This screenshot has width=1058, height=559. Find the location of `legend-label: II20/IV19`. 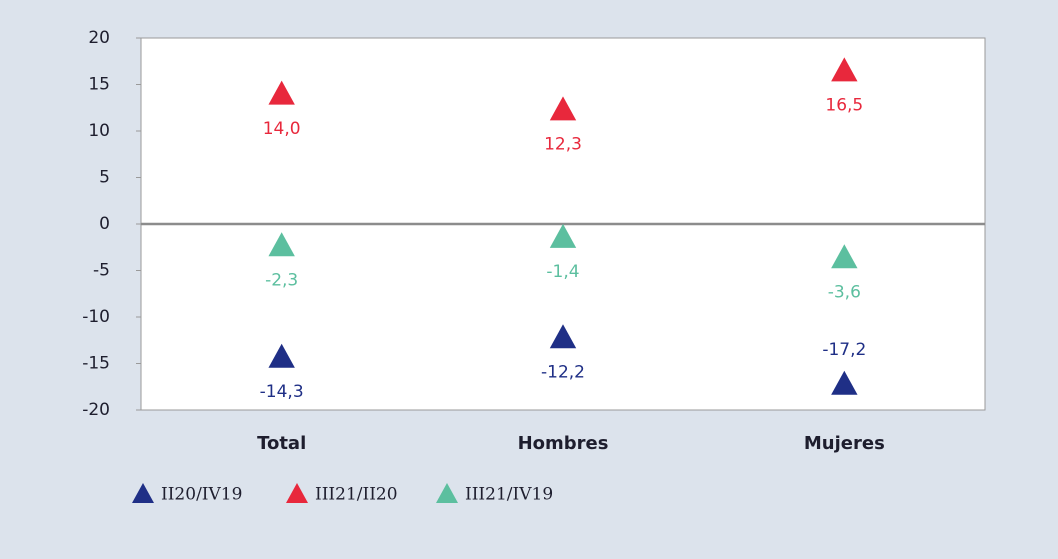

legend-label: II20/IV19 is located at coordinates (201, 495).